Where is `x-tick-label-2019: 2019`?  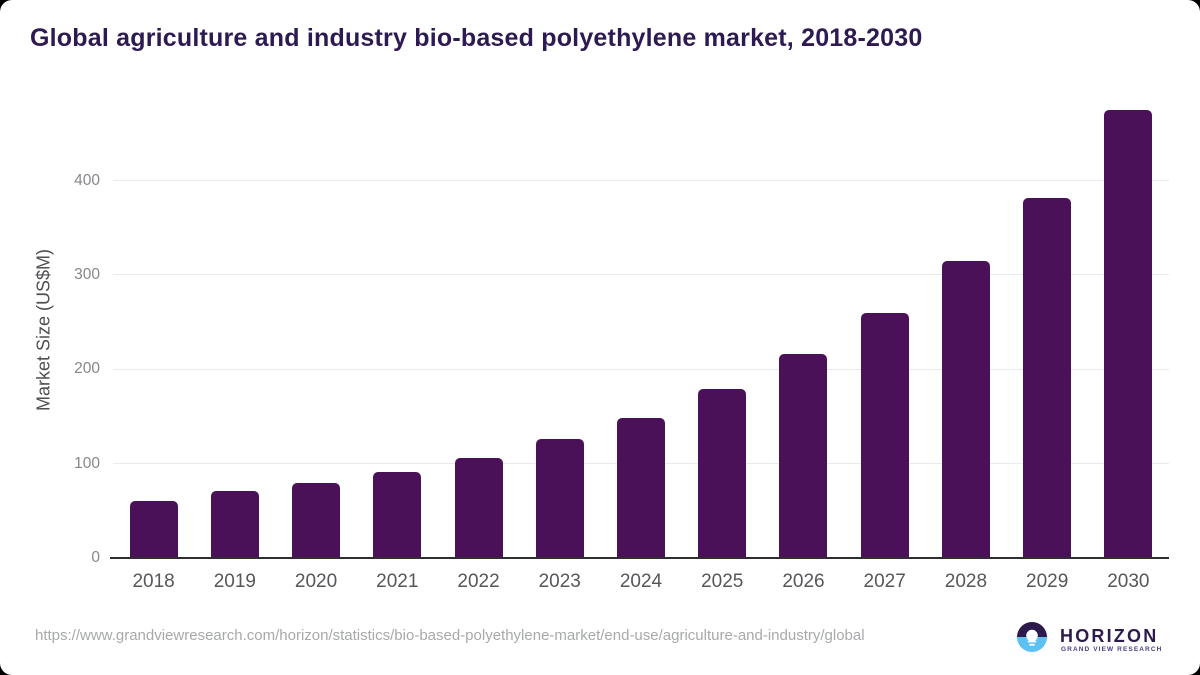 x-tick-label-2019: 2019 is located at coordinates (234, 581).